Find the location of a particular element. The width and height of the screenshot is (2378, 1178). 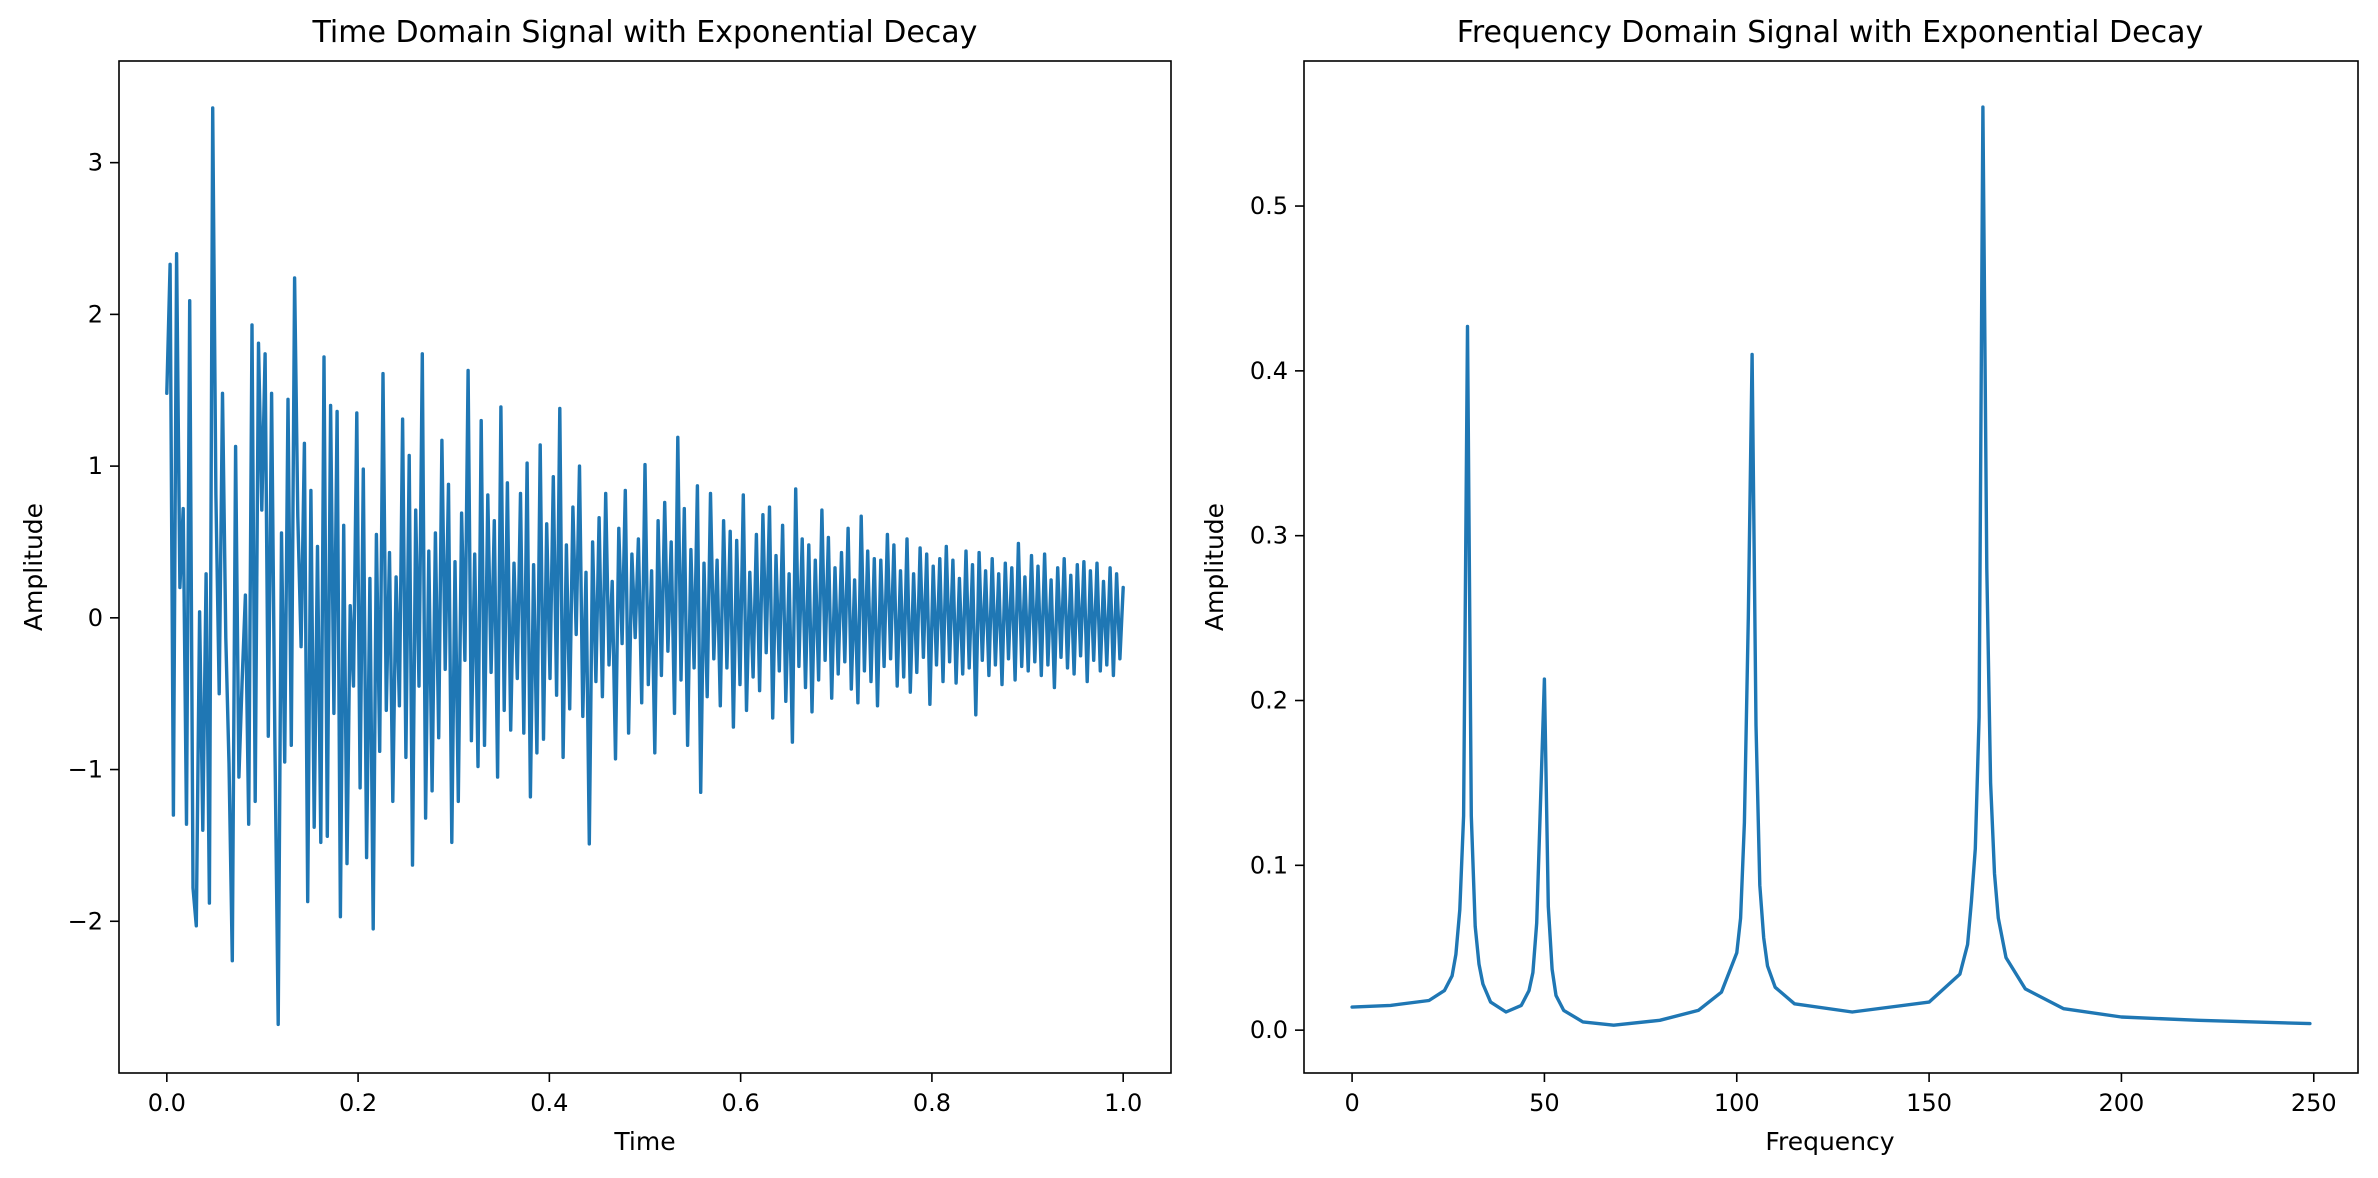

y-axis-ticks: −2 −1 0 1 2 3 is located at coordinates (93, 542).